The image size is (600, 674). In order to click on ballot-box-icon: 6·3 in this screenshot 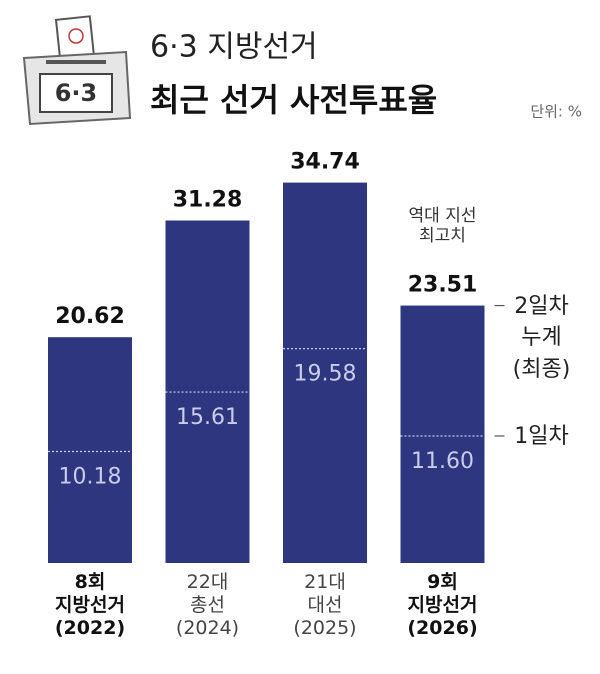, I will do `click(77, 70)`.